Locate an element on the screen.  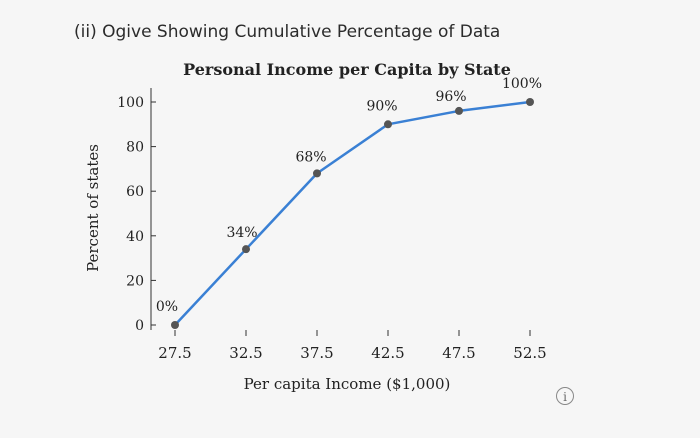
x-tick-label: 42.5 is located at coordinates (387, 353).